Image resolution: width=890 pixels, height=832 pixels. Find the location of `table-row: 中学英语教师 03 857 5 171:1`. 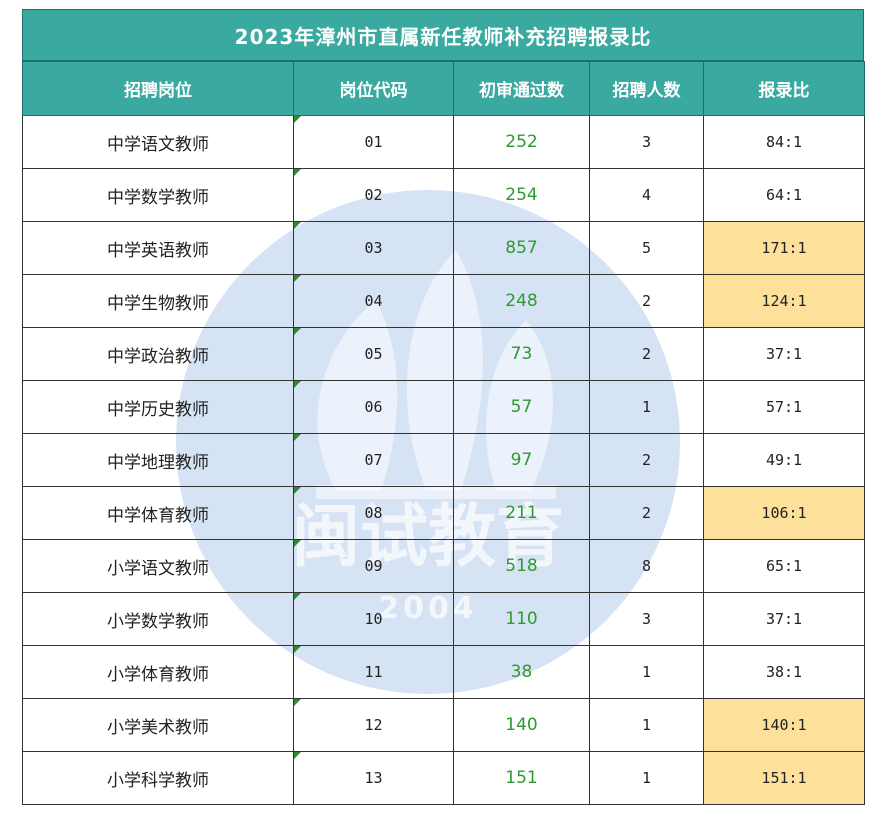

table-row: 中学英语教师 03 857 5 171:1 is located at coordinates (443, 248).